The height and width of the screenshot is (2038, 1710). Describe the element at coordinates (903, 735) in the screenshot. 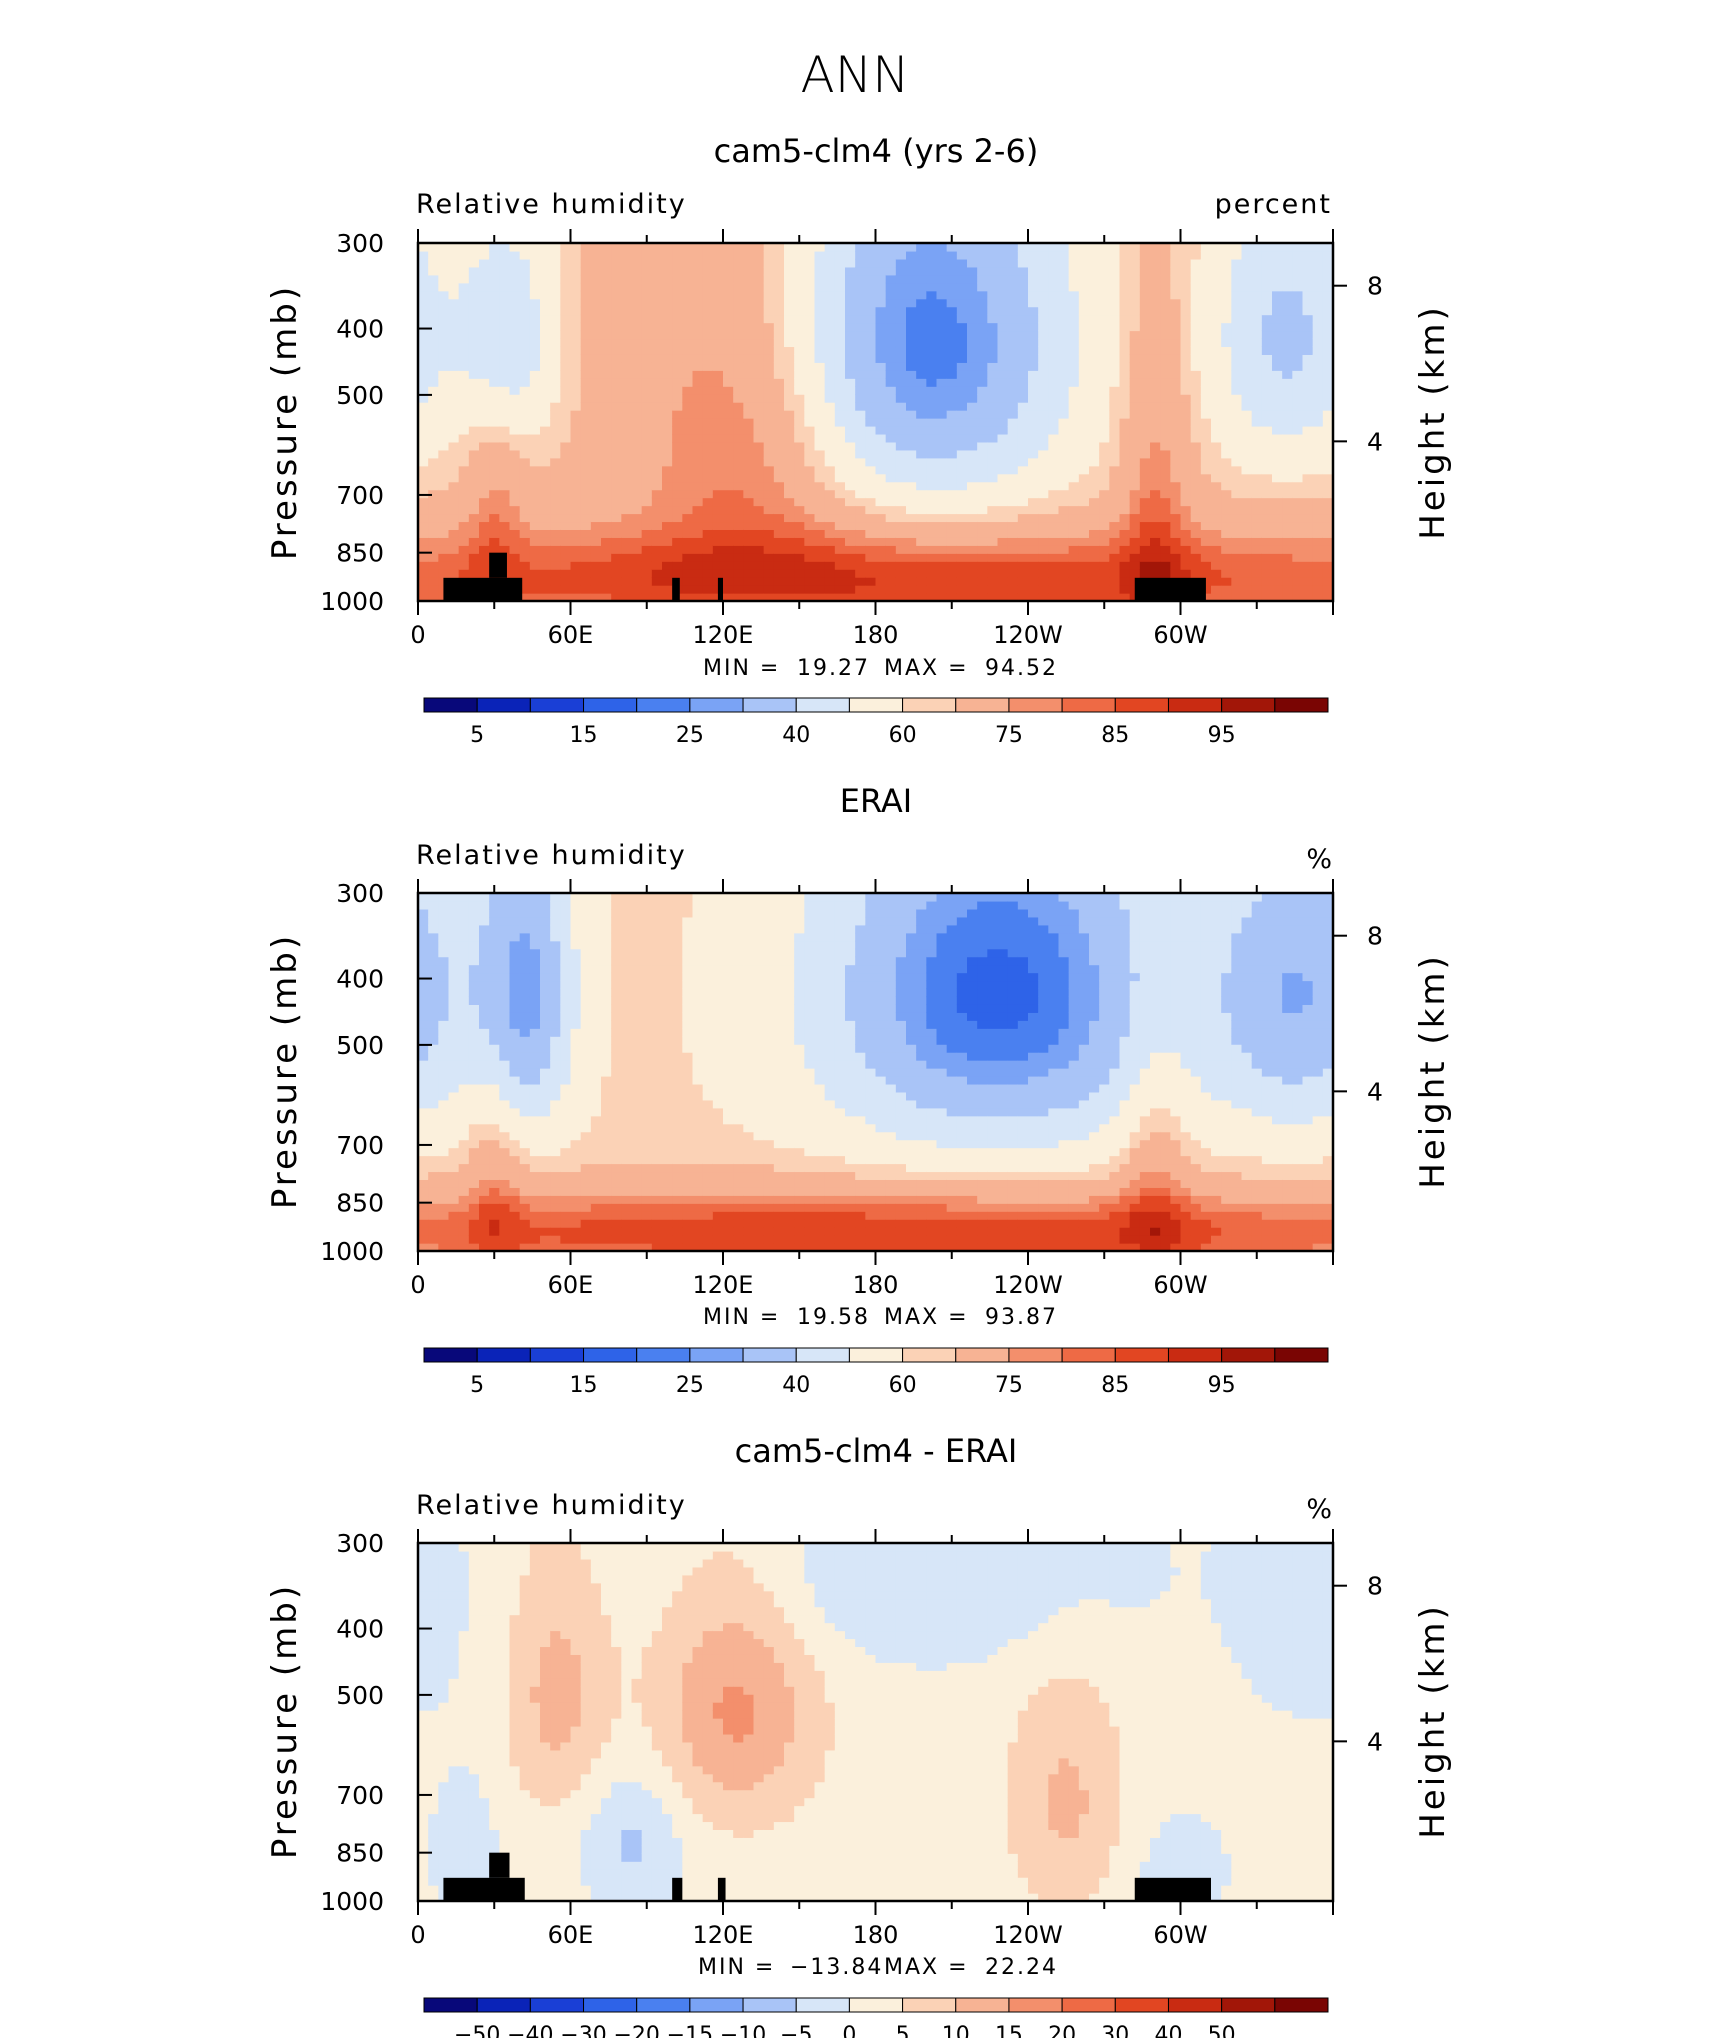

I see `colorbar-label: 60` at that location.